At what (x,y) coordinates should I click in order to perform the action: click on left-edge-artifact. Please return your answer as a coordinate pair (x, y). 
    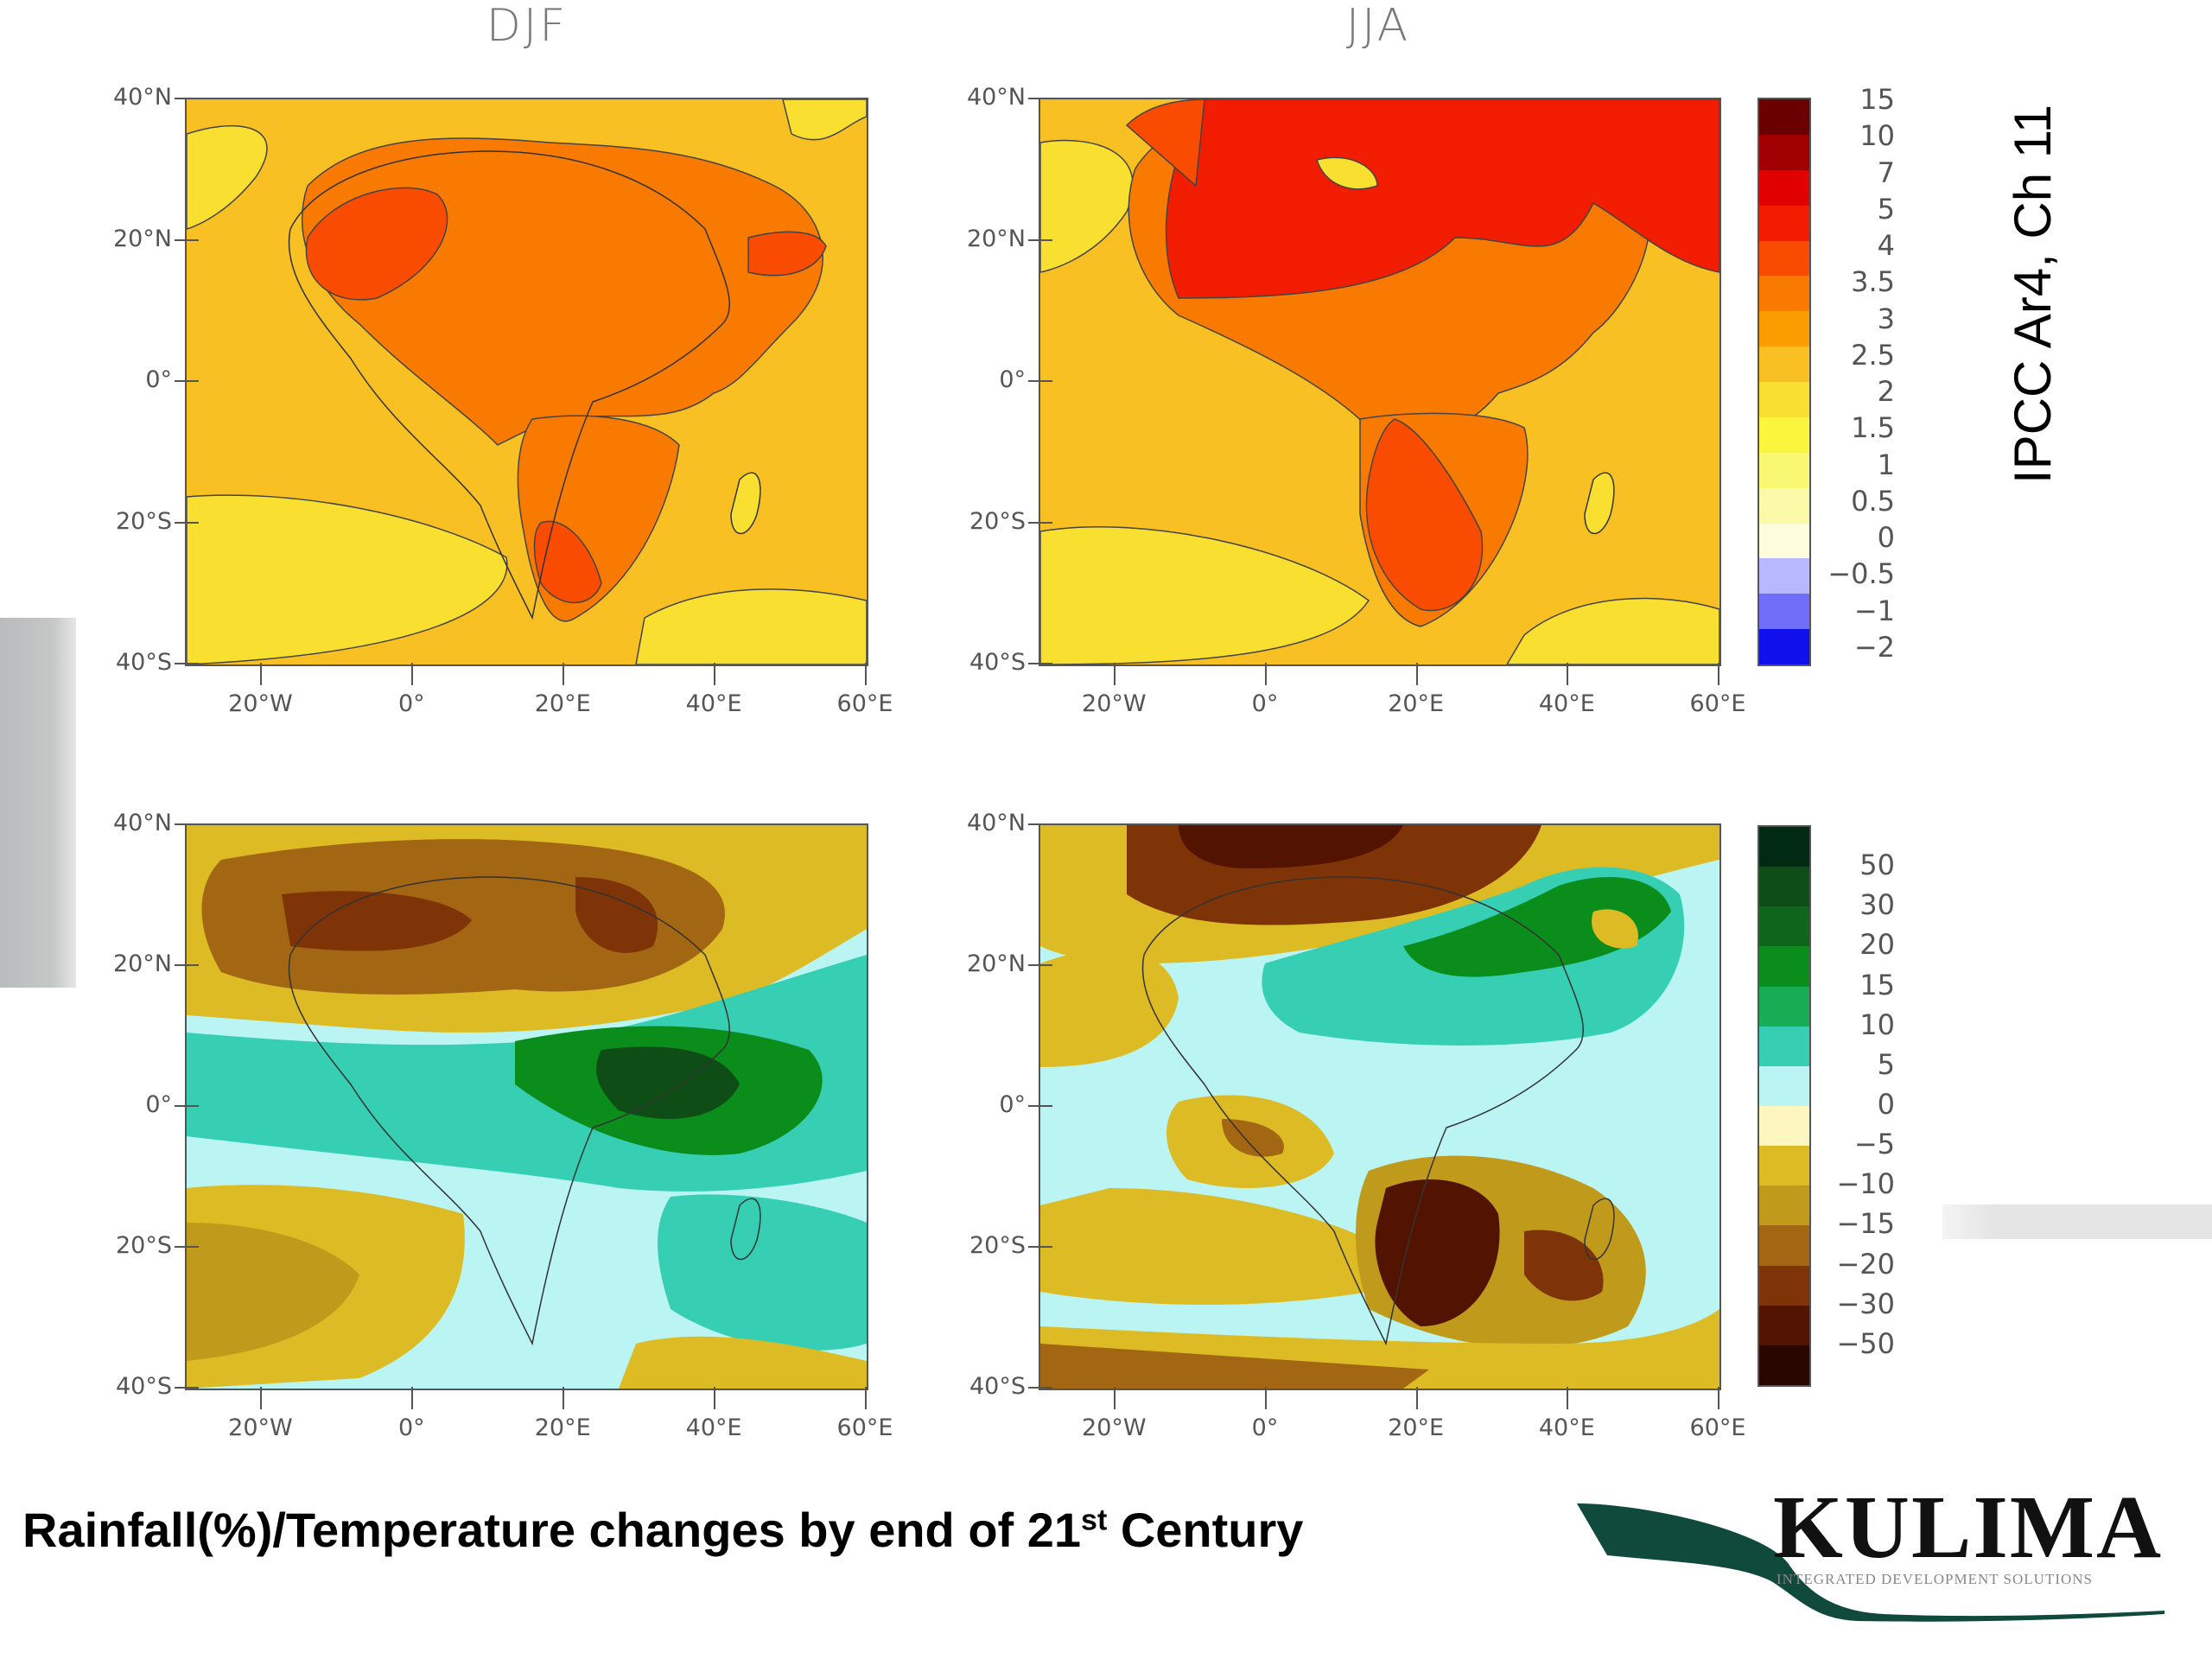
    Looking at the image, I should click on (38, 803).